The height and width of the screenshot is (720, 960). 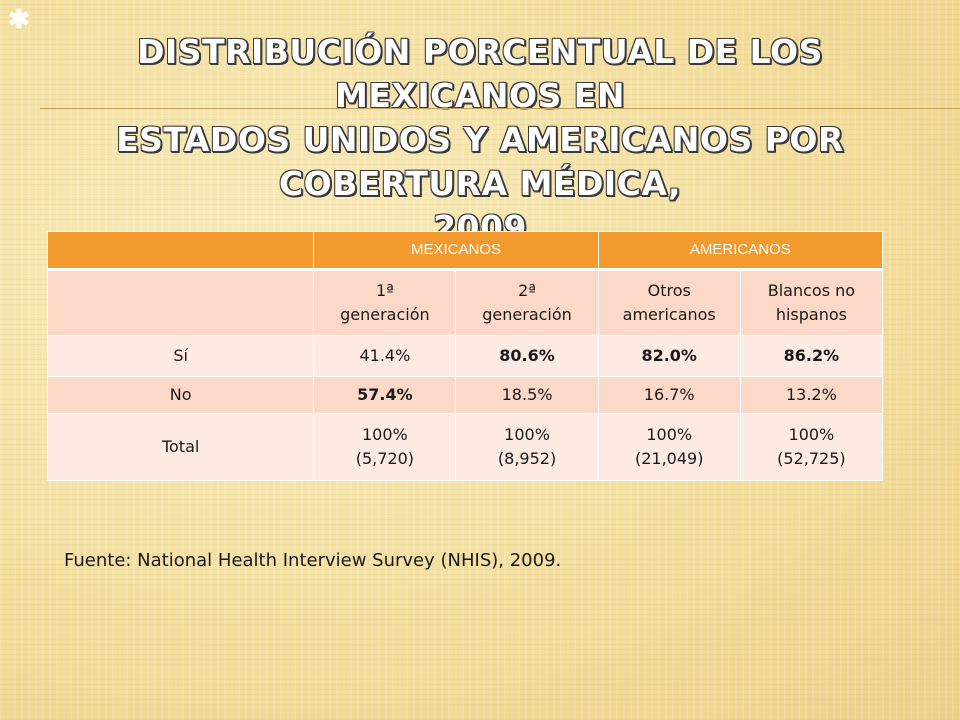 I want to click on cell-count: (5,720), so click(x=385, y=458).